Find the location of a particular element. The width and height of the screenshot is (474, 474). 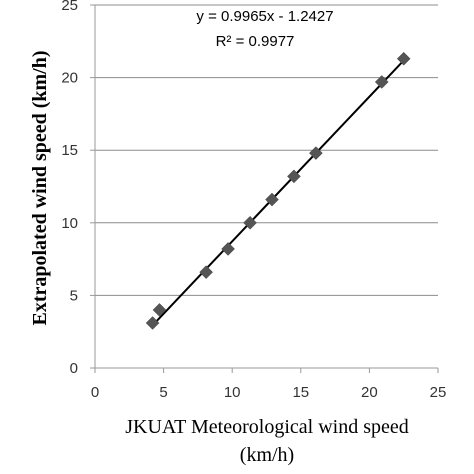

x-tick-label: 5 is located at coordinates (163, 392).